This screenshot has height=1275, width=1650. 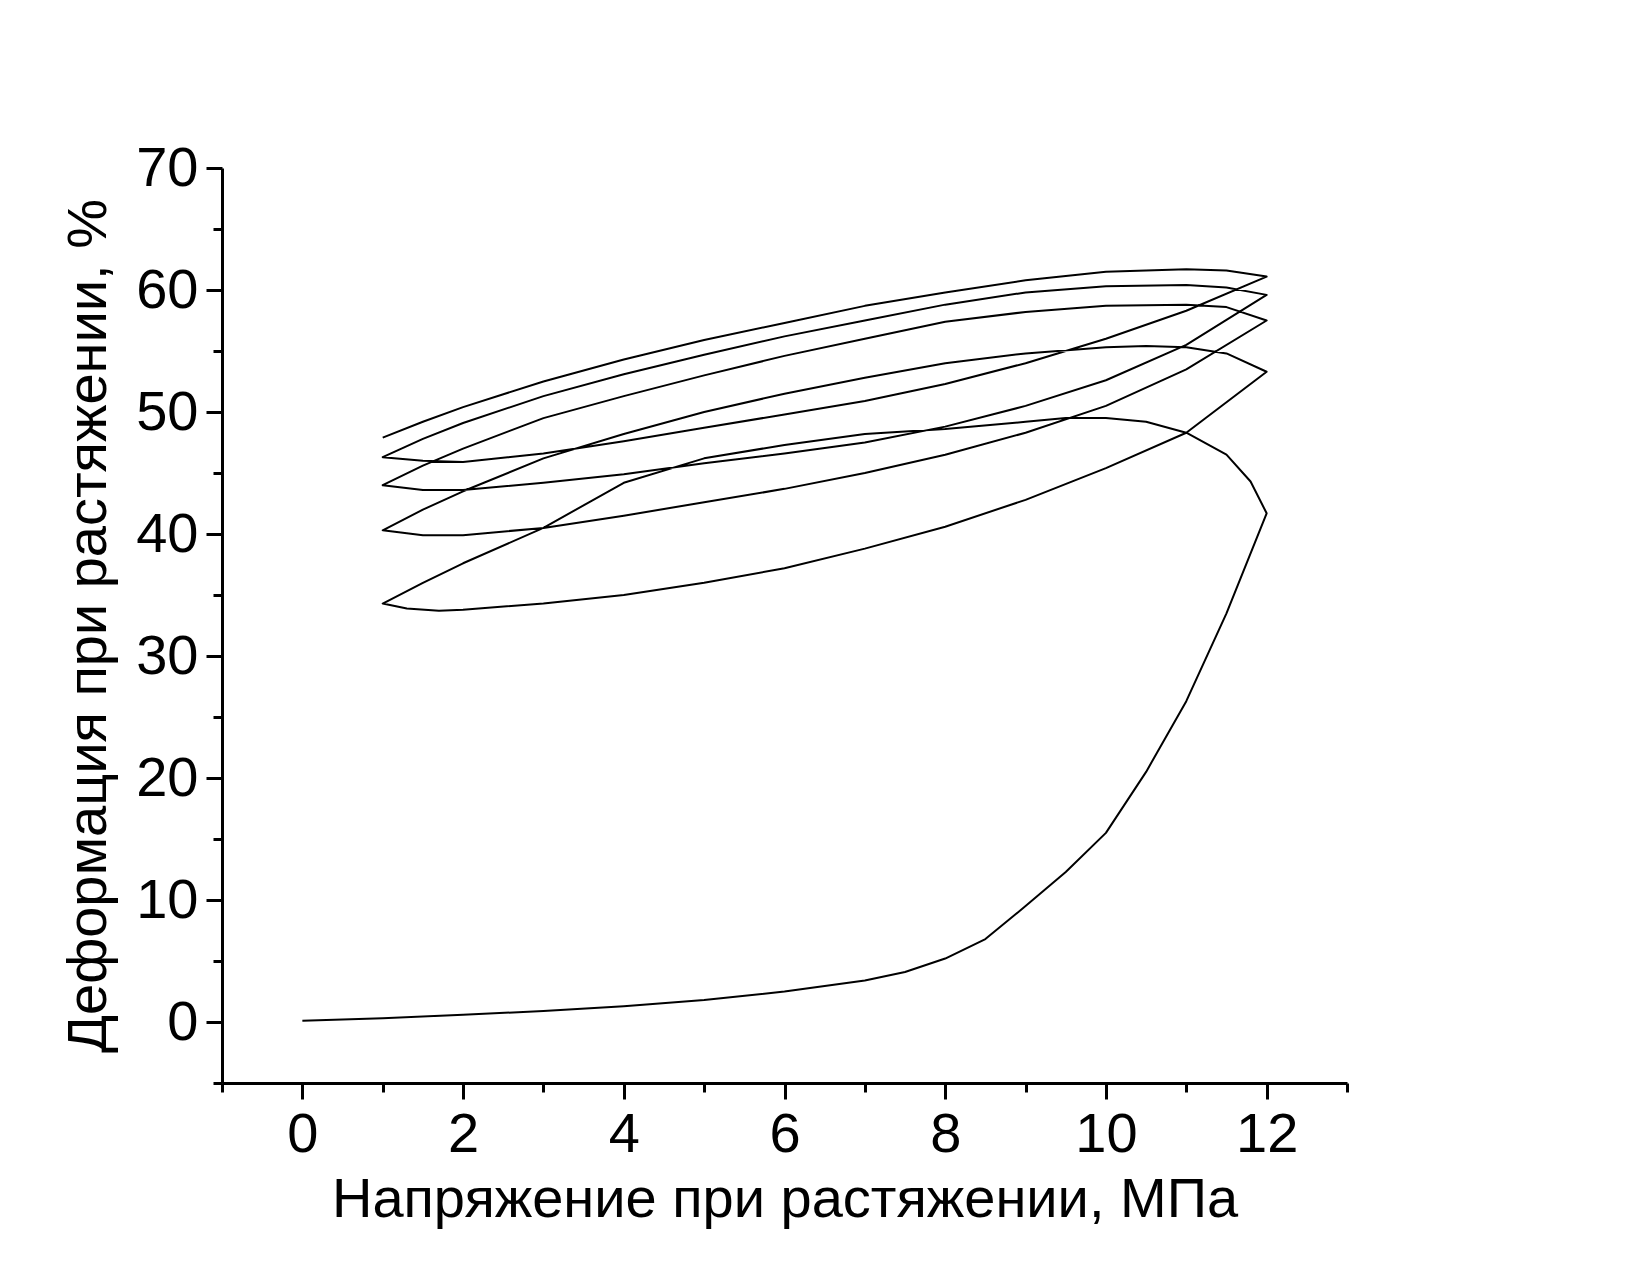 I want to click on y-tick-label: 30, so click(x=167, y=654).